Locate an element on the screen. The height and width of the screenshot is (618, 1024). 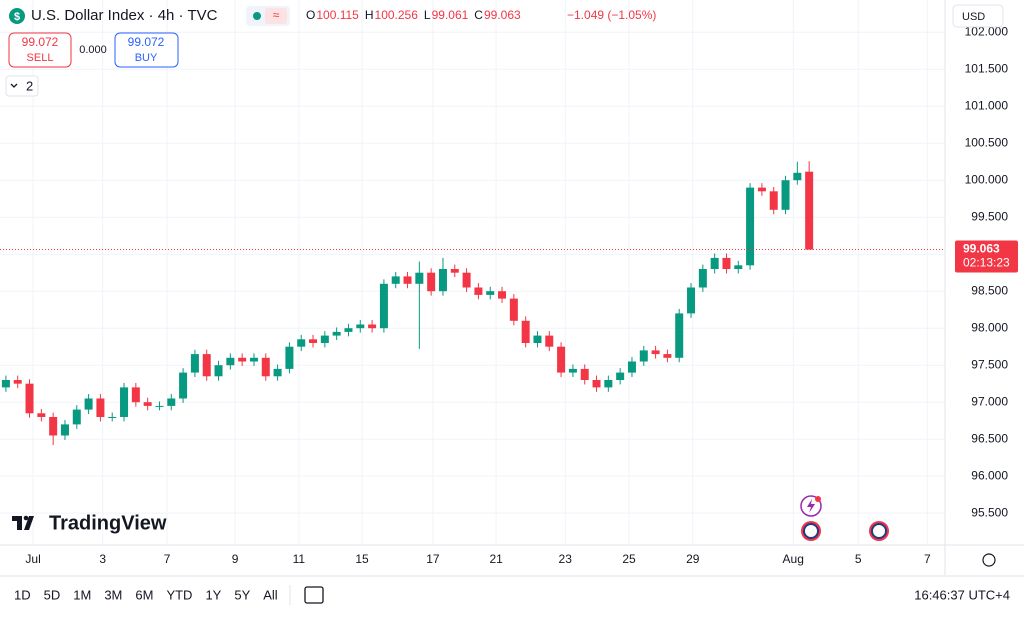
x-tick-label: 23 is located at coordinates (566, 559).